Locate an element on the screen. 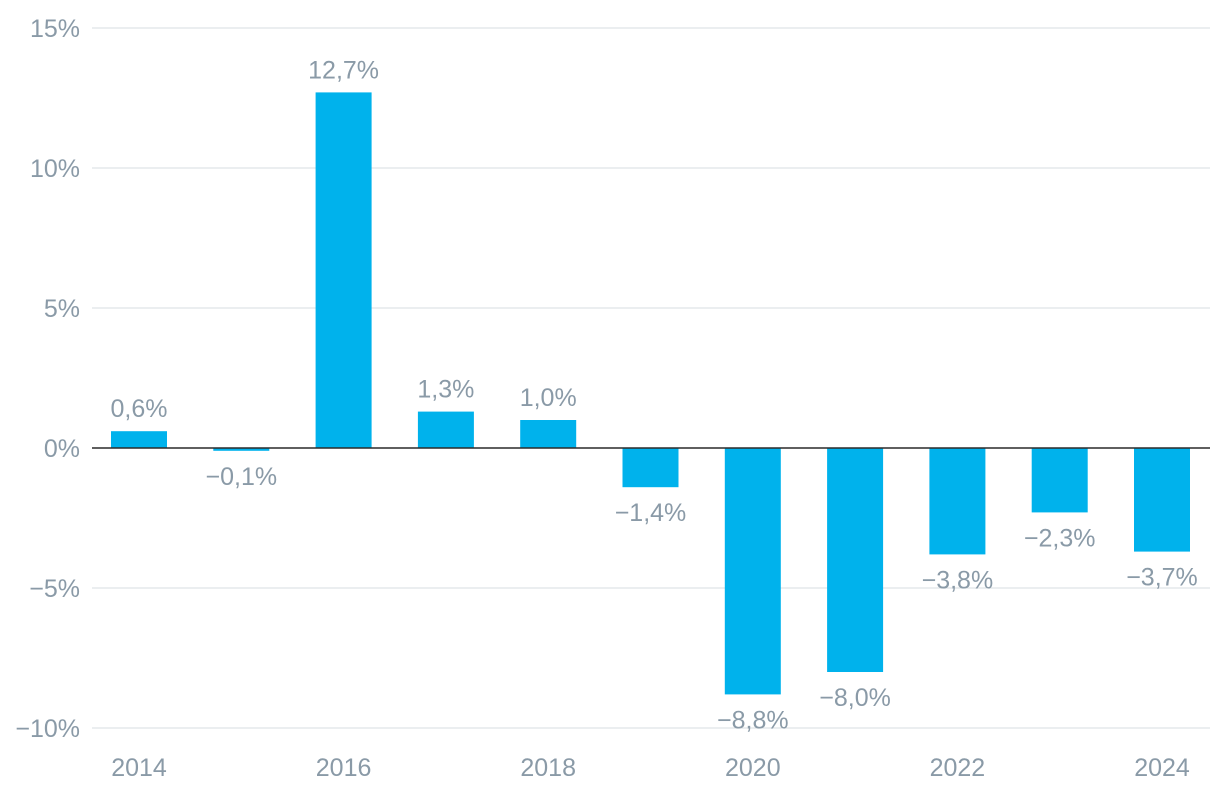  data-label-2019: −1,4% is located at coordinates (651, 513).